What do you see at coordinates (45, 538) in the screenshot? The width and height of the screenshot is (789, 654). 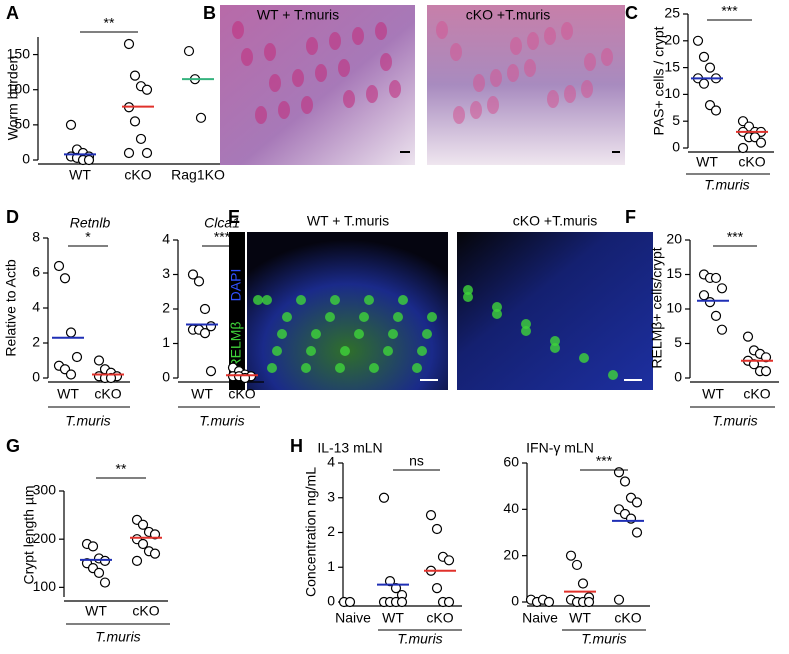 I see `y-tick-label: 200` at bounding box center [45, 538].